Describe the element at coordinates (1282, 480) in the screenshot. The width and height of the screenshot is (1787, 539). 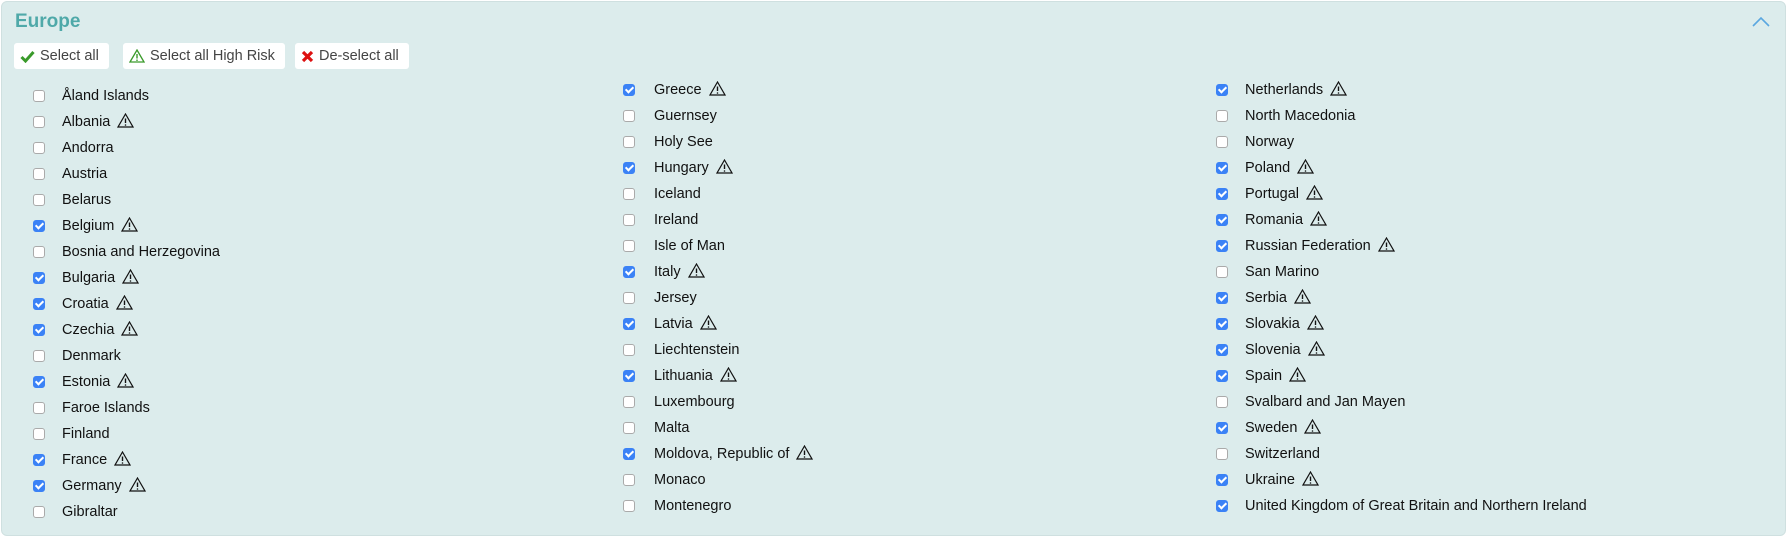
I see `country-label: Ukraine` at that location.